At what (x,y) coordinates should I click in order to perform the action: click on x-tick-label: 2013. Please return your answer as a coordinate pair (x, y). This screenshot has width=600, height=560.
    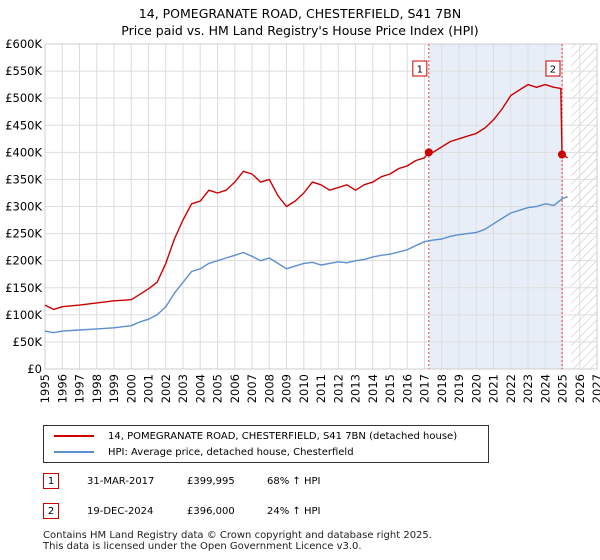
    Looking at the image, I should click on (356, 388).